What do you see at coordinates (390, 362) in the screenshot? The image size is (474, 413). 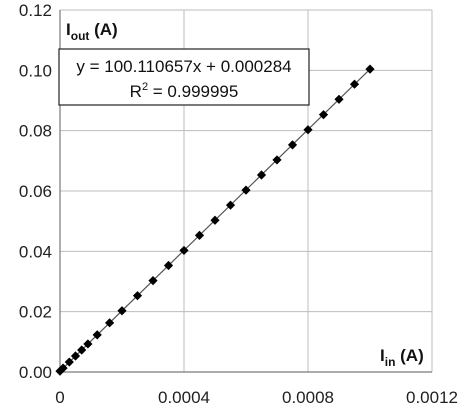 I see `x-axis-label-sub: in` at bounding box center [390, 362].